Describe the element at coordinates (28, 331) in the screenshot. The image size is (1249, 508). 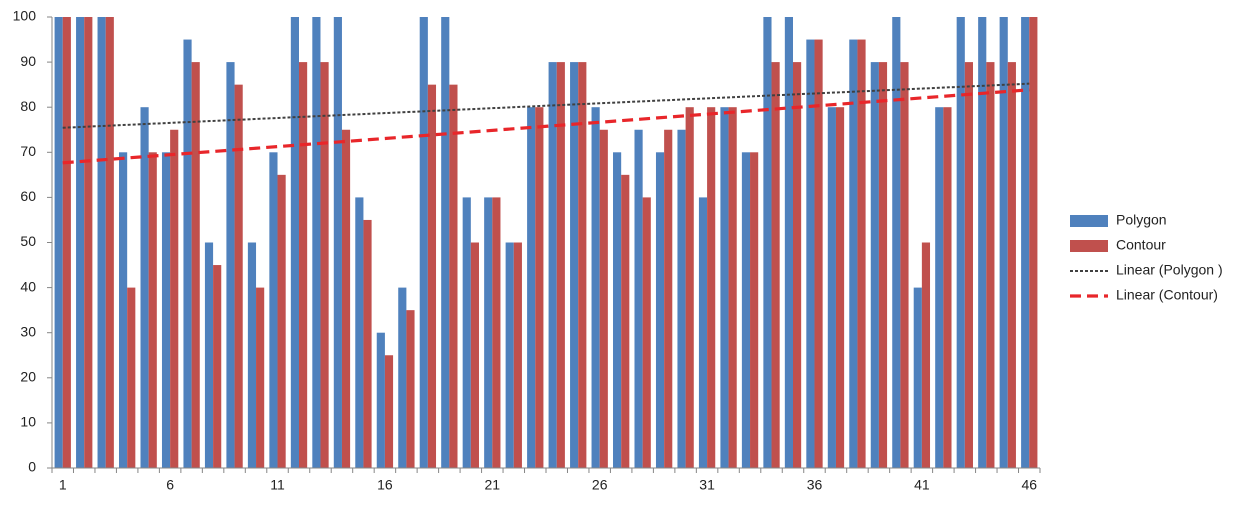
I see `y-tick-label: 30` at that location.